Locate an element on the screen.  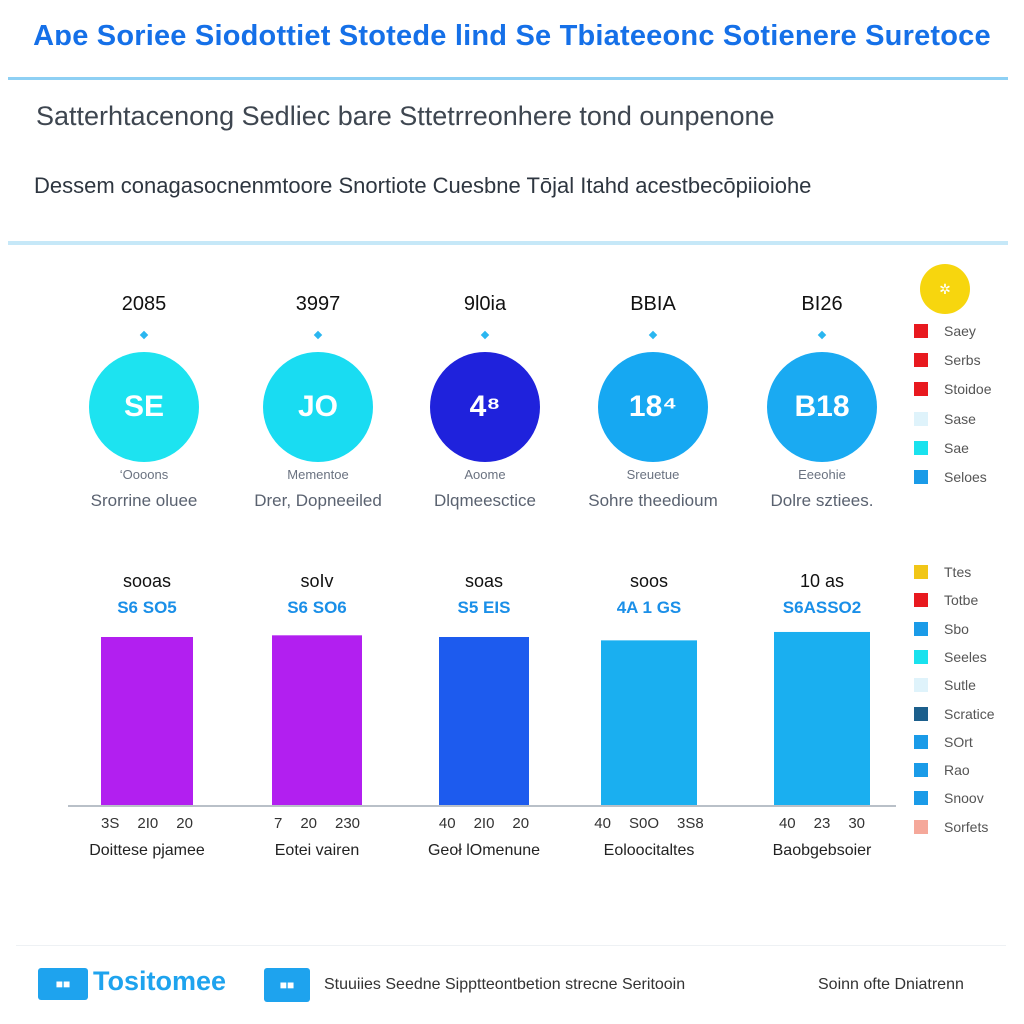
legend-label: Sase is located at coordinates (960, 418).